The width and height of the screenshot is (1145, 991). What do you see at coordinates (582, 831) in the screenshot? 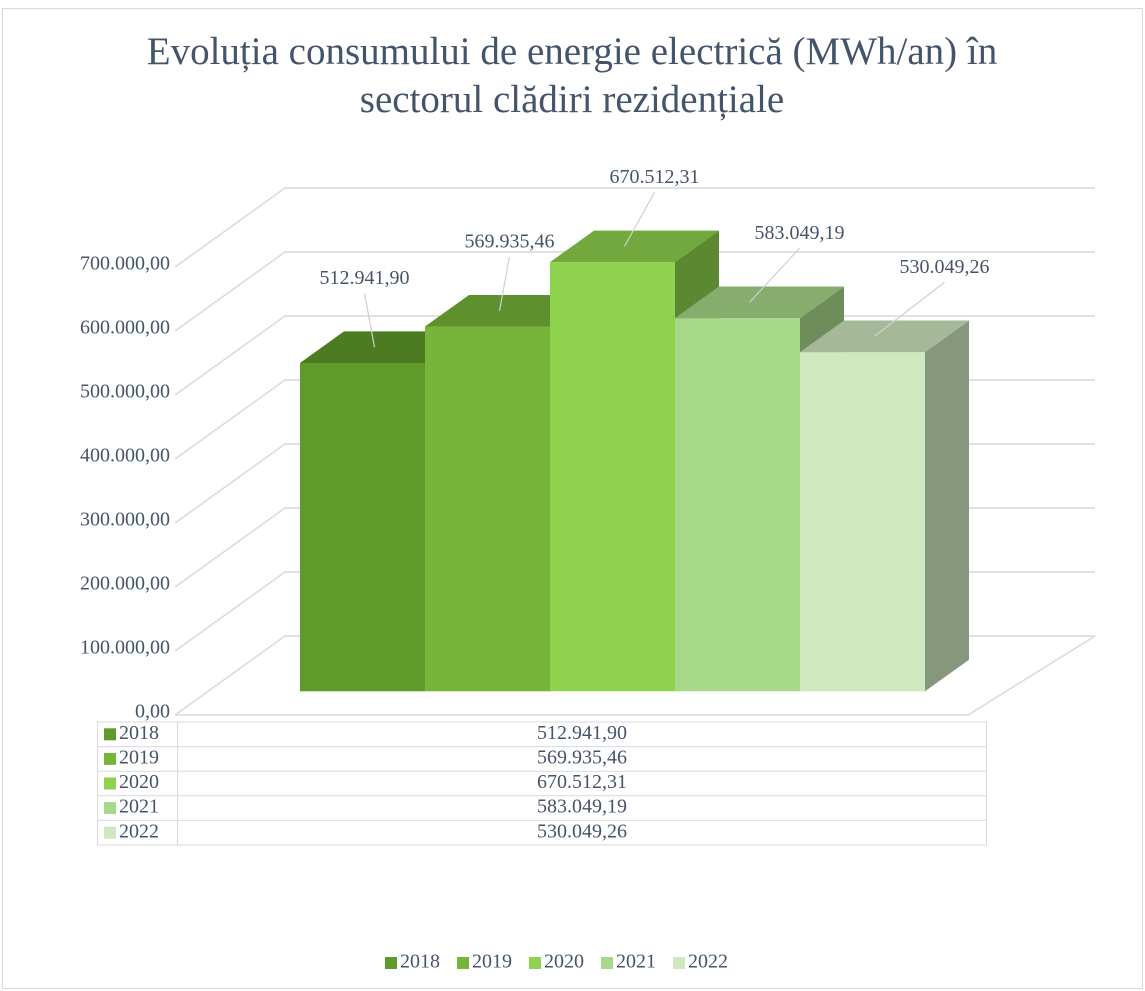
I see `table-value: 530.049,26` at bounding box center [582, 831].